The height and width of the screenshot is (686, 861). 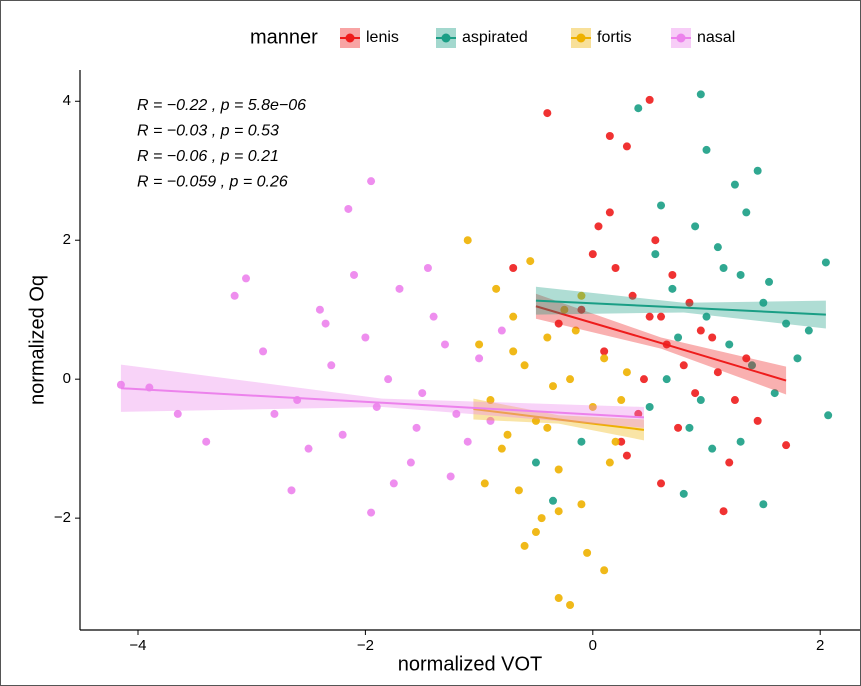 I want to click on y-tick-label: 4, so click(x=67, y=100).